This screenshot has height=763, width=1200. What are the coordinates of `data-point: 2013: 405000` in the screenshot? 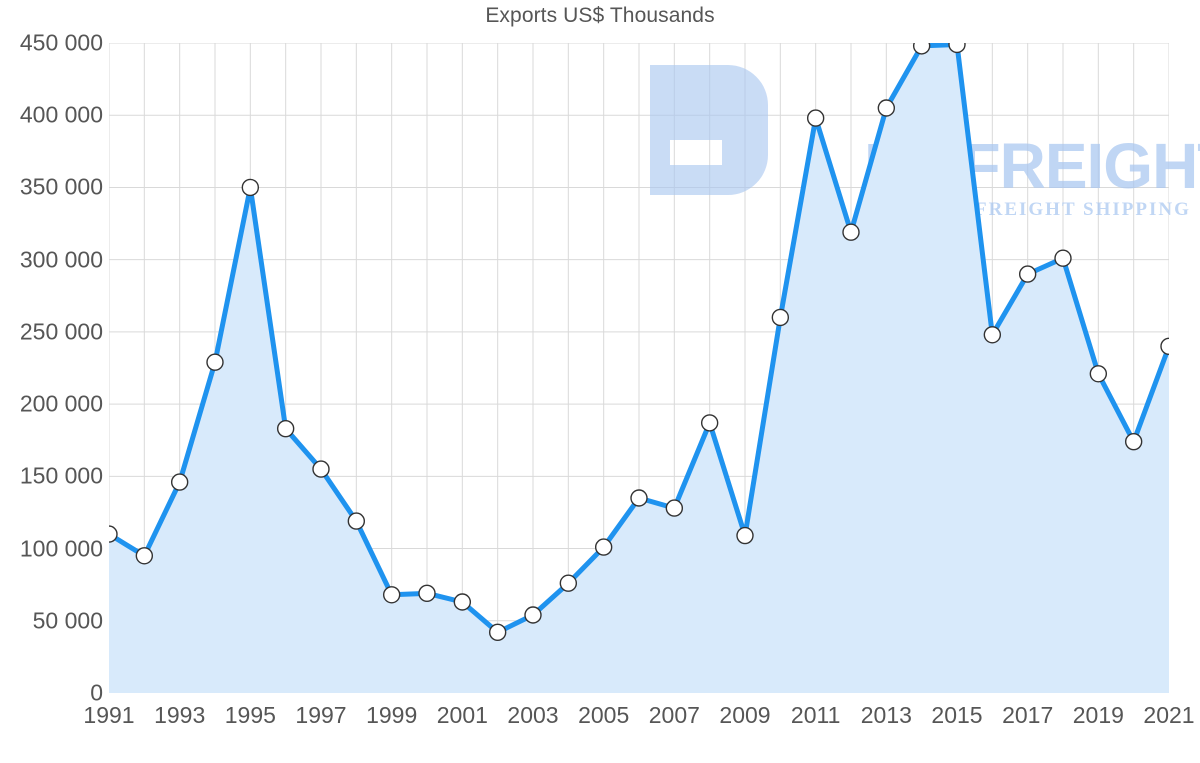 It's located at (886, 108).